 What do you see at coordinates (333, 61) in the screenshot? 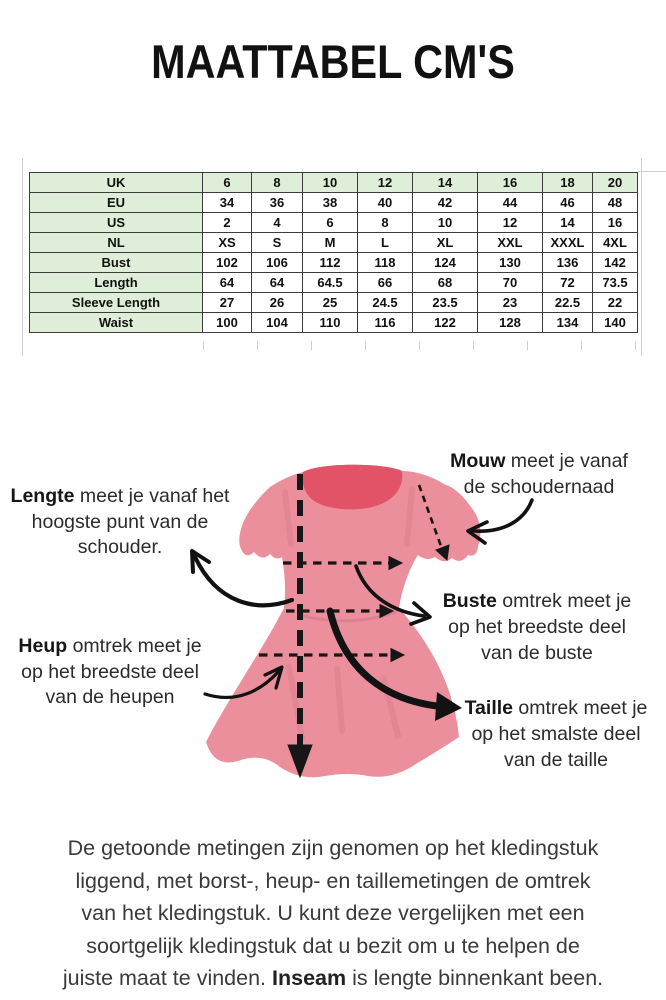
I see `page-title: MAATTABEL CM'S` at bounding box center [333, 61].